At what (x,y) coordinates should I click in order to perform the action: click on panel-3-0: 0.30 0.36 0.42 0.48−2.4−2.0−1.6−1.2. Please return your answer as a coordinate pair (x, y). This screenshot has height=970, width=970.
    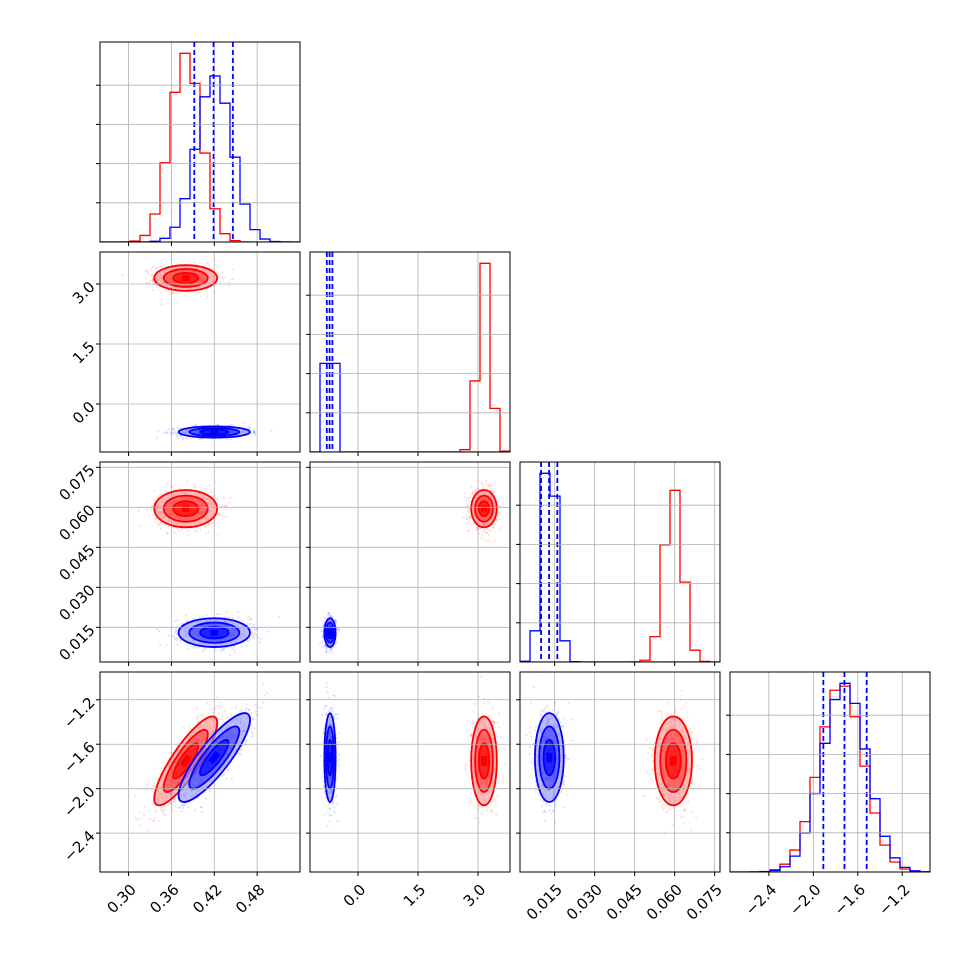
    Looking at the image, I should click on (180, 794).